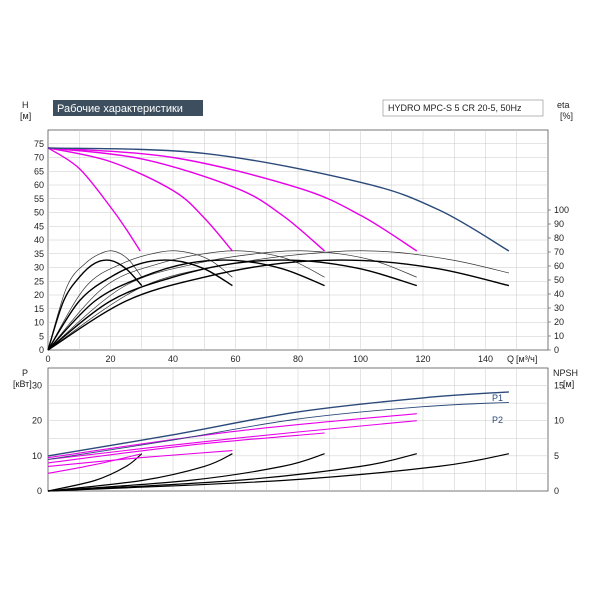 The width and height of the screenshot is (600, 600). What do you see at coordinates (485, 359) in the screenshot?
I see `x-tick-label: 140` at bounding box center [485, 359].